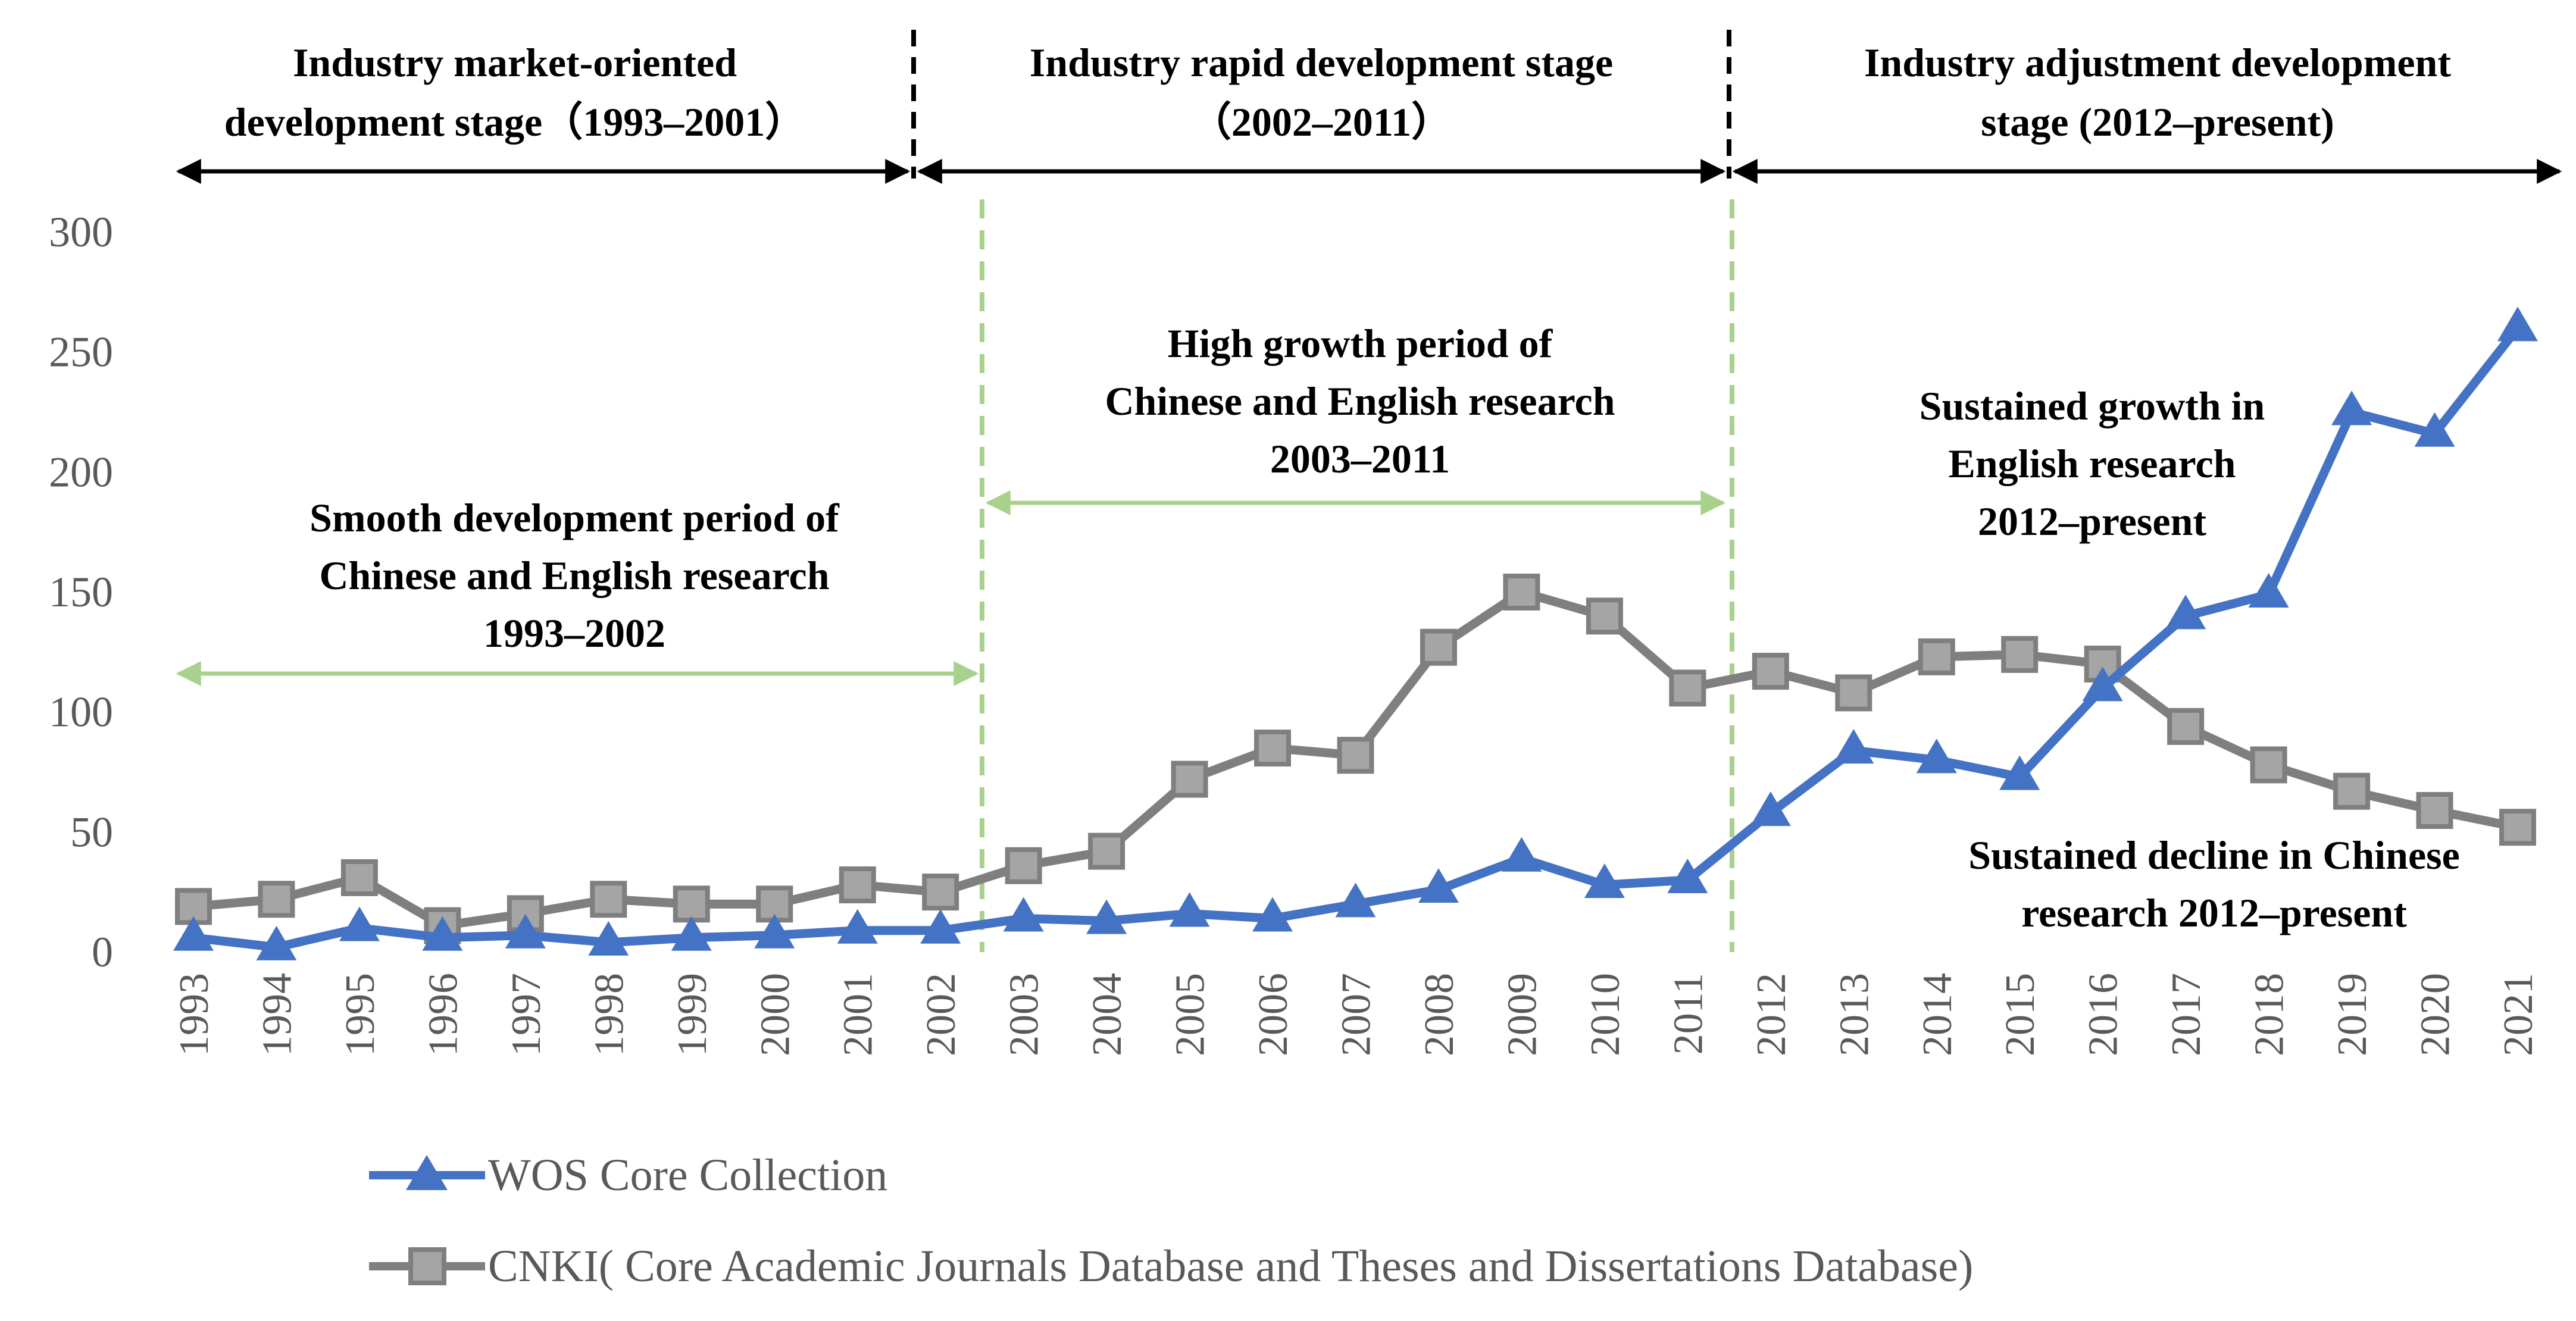 The height and width of the screenshot is (1321, 2576). I want to click on x-tick-label: 2002, so click(941, 1014).